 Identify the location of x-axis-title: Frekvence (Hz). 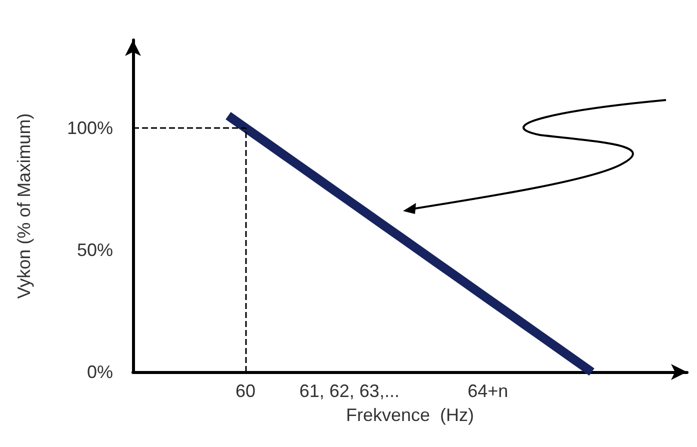
(410, 415).